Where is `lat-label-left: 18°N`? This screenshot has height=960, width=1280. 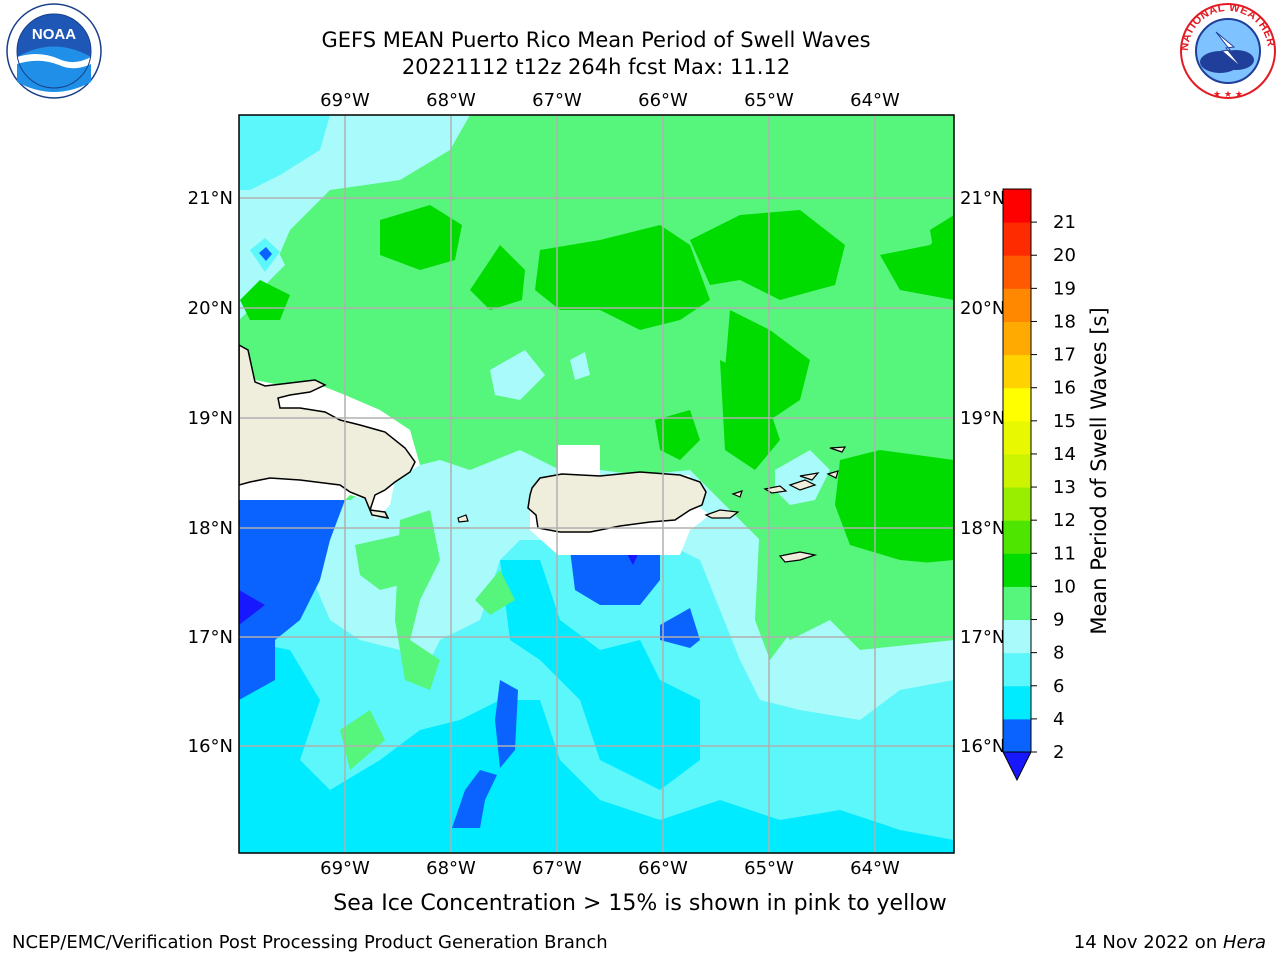 lat-label-left: 18°N is located at coordinates (210, 528).